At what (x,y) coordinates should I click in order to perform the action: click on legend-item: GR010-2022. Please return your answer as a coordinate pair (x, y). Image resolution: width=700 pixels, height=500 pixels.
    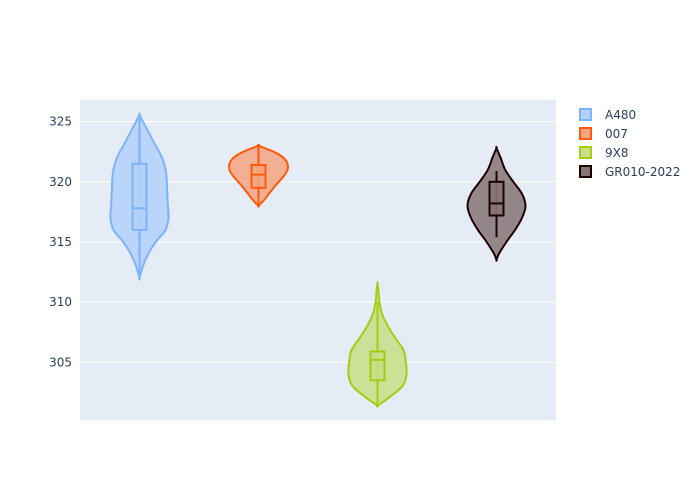
    Looking at the image, I should click on (629, 172).